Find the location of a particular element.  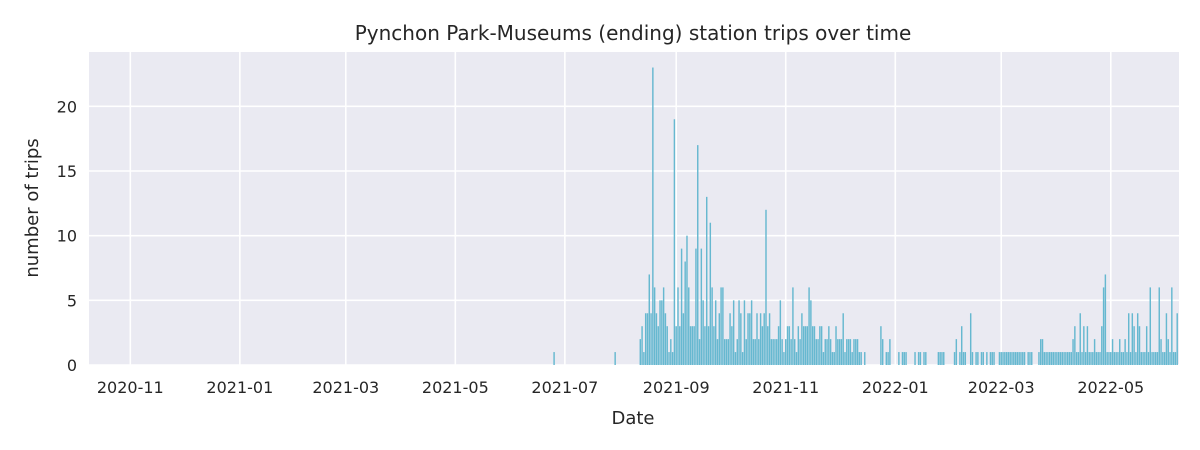

y-tick-label: 20 is located at coordinates (67, 106).